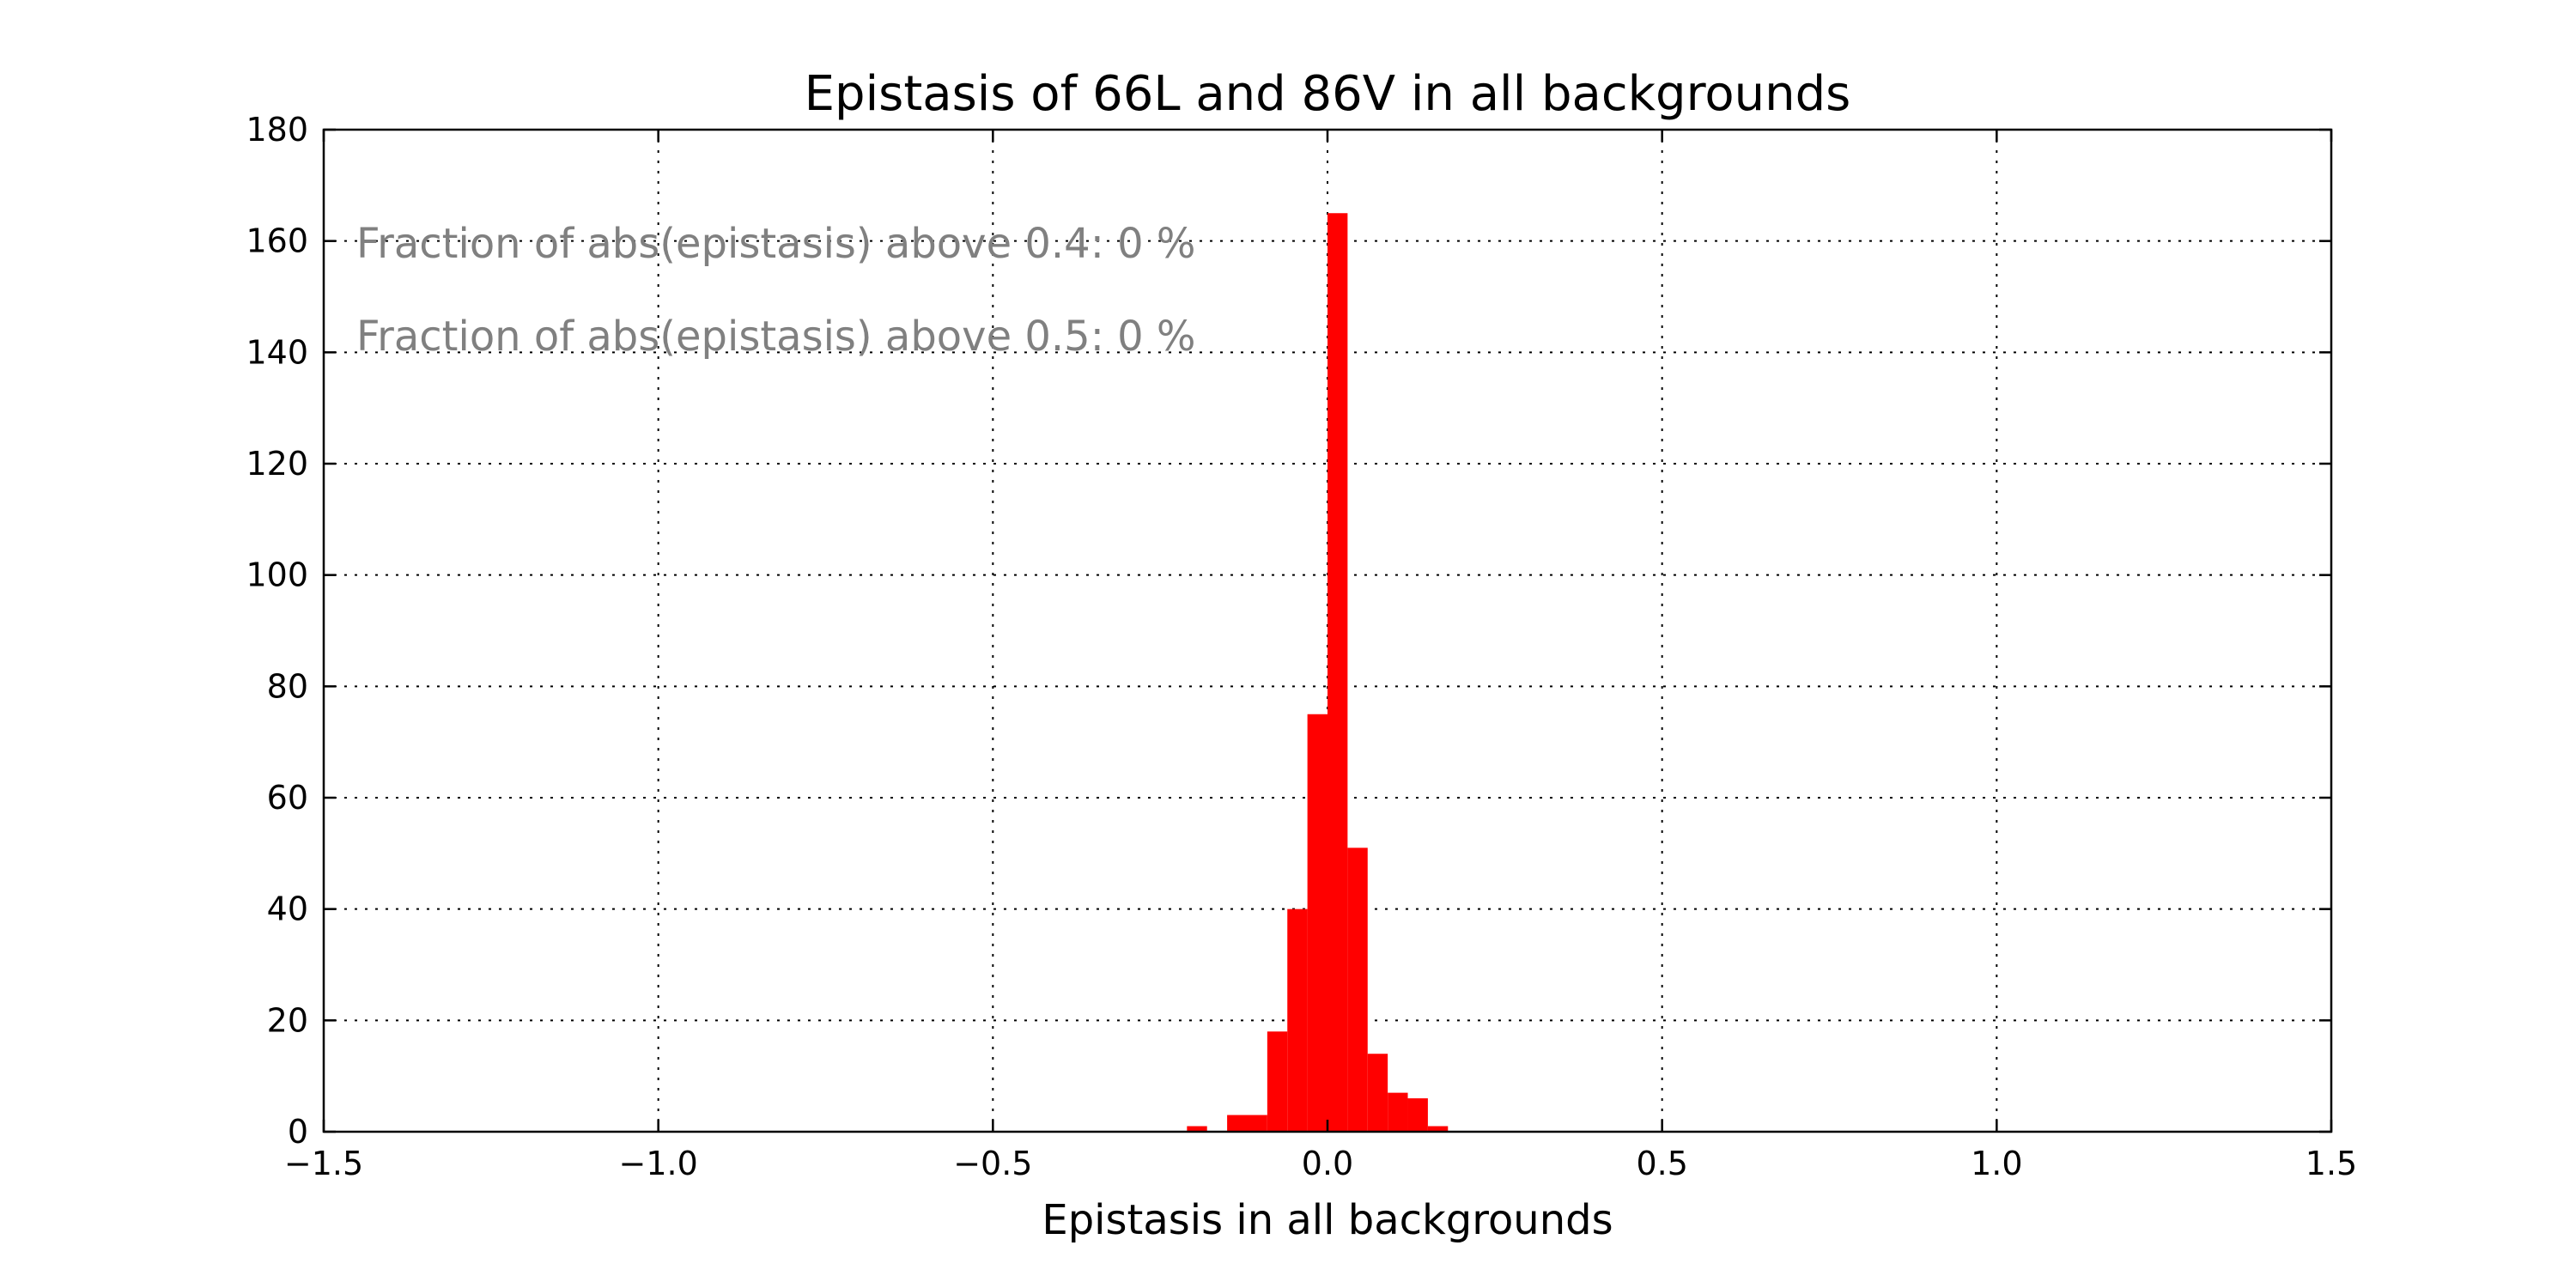 This screenshot has height=1288, width=2576. Describe the element at coordinates (658, 1163) in the screenshot. I see `x-tick-label-1: −1.0` at that location.